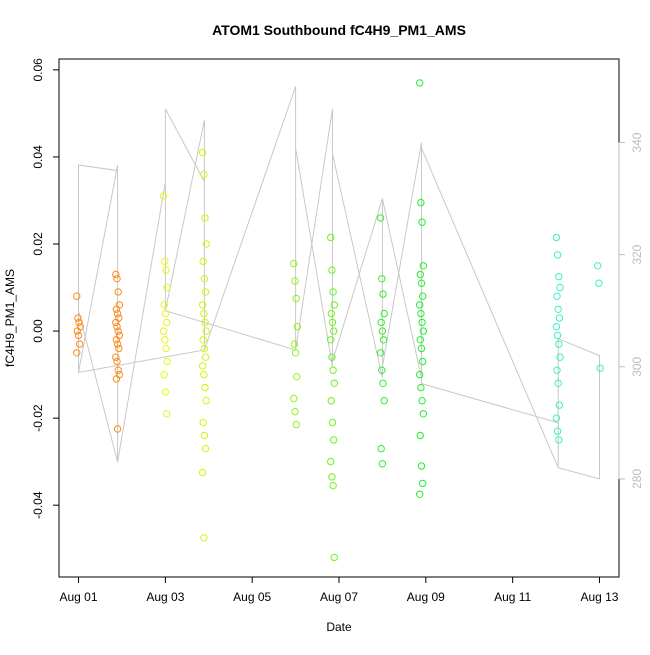  Describe the element at coordinates (637, 366) in the screenshot. I see `y2-tick-label: 300` at that location.